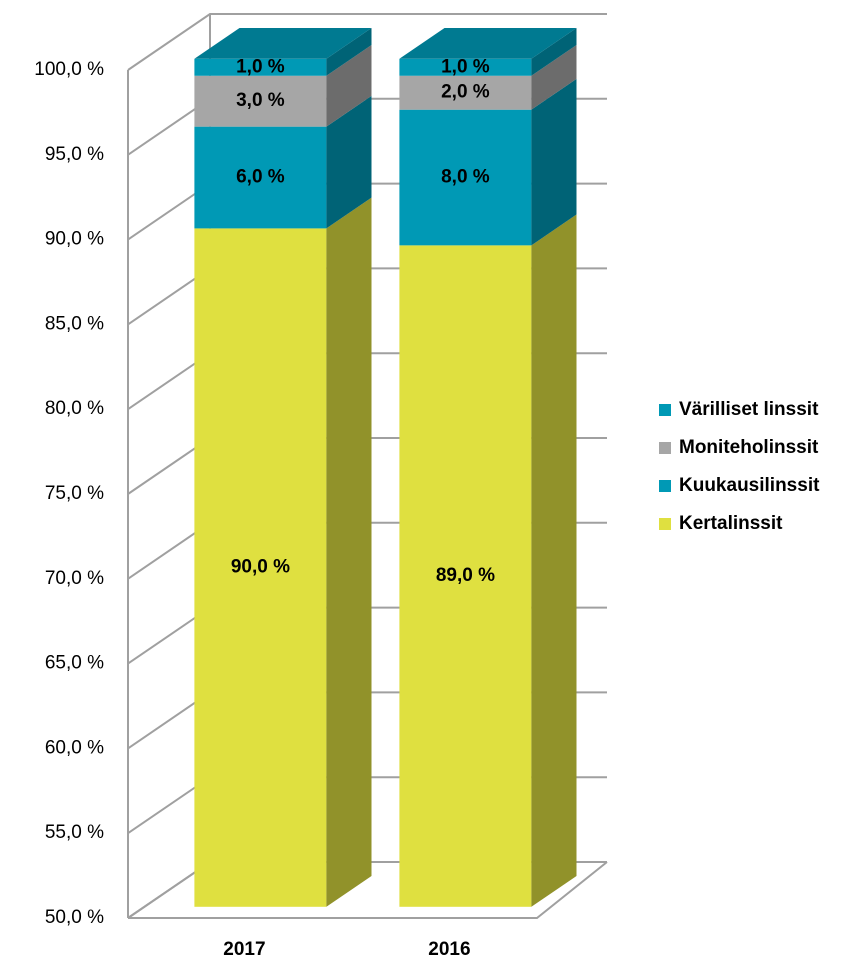 Image resolution: width=856 pixels, height=962 pixels. Describe the element at coordinates (74, 154) in the screenshot. I see `y-tick-label: 95,0 %` at that location.